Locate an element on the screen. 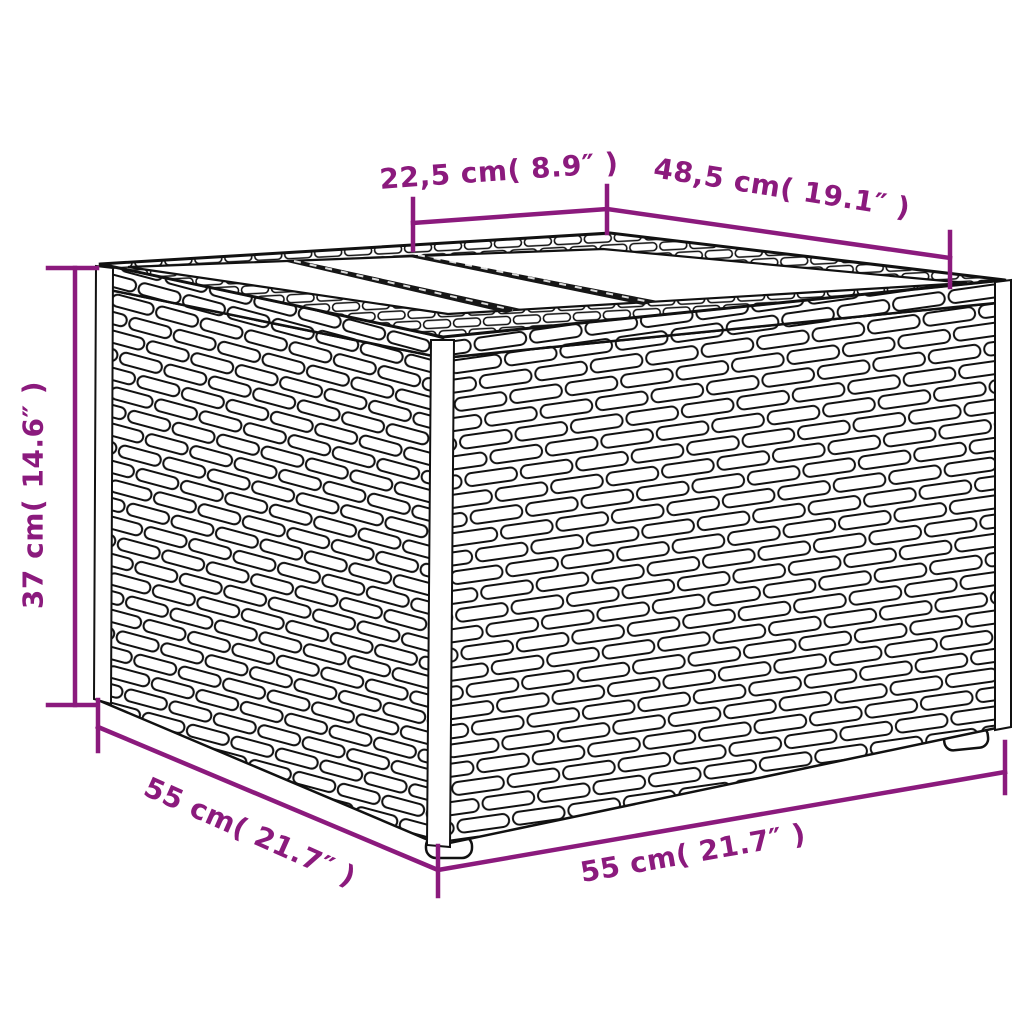  table-top is located at coordinates (552, 285).